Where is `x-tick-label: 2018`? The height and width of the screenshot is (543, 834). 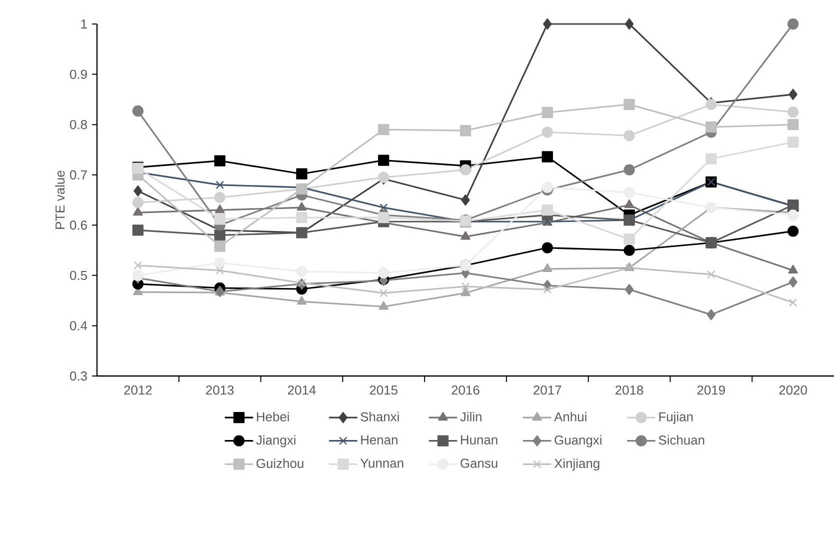 x-tick-label: 2018 is located at coordinates (630, 390).